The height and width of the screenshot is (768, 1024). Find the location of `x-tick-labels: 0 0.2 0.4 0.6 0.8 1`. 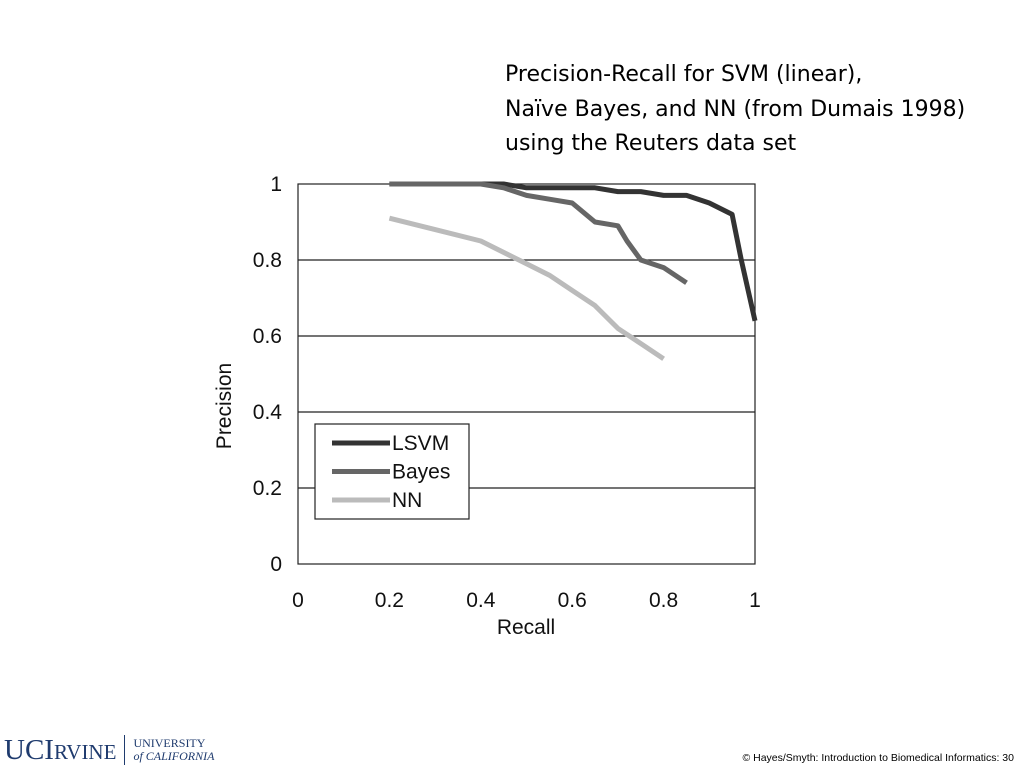

x-tick-labels: 0 0.2 0.4 0.6 0.8 1 is located at coordinates (526, 600).